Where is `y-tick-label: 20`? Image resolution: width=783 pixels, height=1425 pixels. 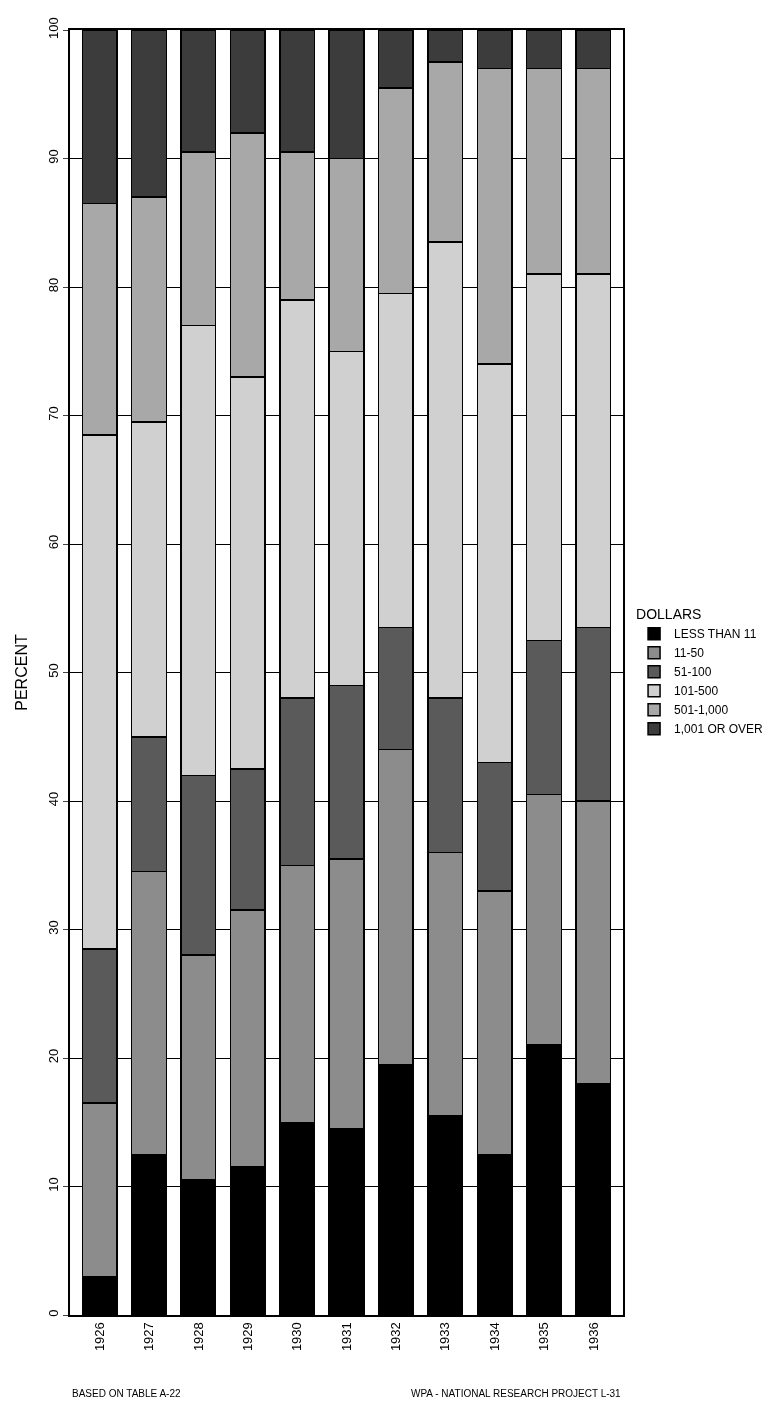 y-tick-label: 20 is located at coordinates (53, 1056).